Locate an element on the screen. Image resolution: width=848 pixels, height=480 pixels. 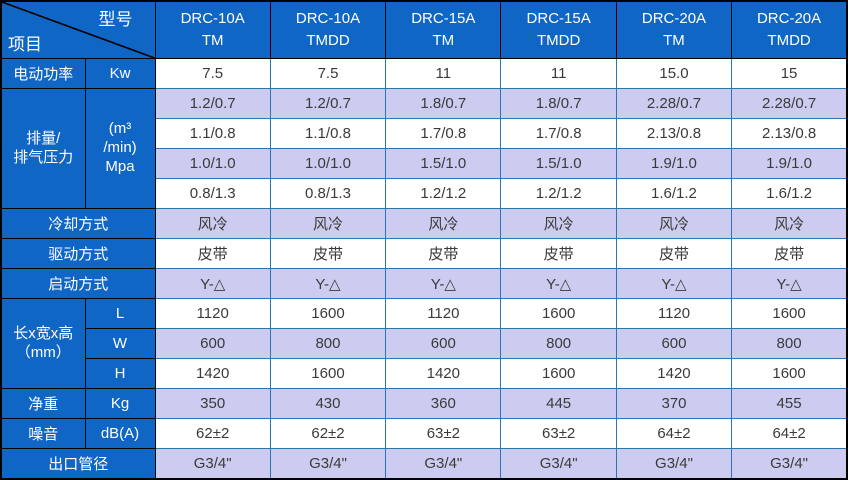
row-weight: 净重 Kg 350 430 360 445 370 455 is located at coordinates (424, 403).